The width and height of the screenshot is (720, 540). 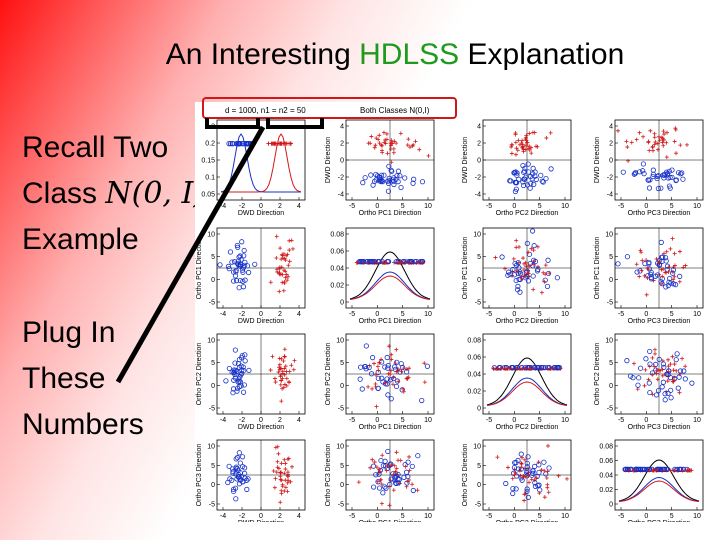 I want to click on y-tick-label: 0.02, so click(x=606, y=490).